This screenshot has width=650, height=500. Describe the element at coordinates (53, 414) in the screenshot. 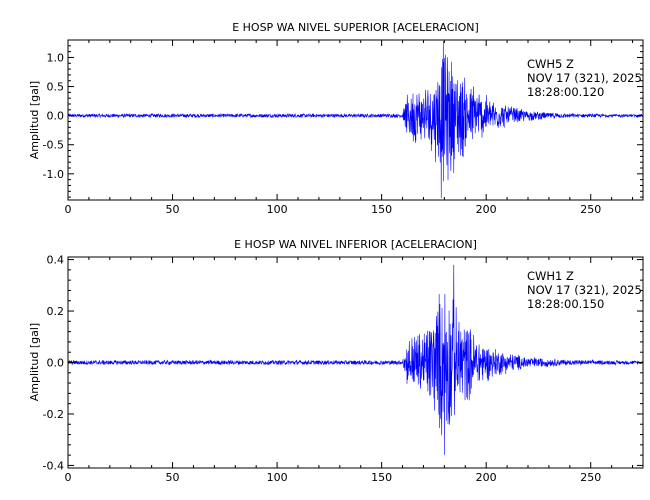

I see `y-tick-label: -0.2` at that location.